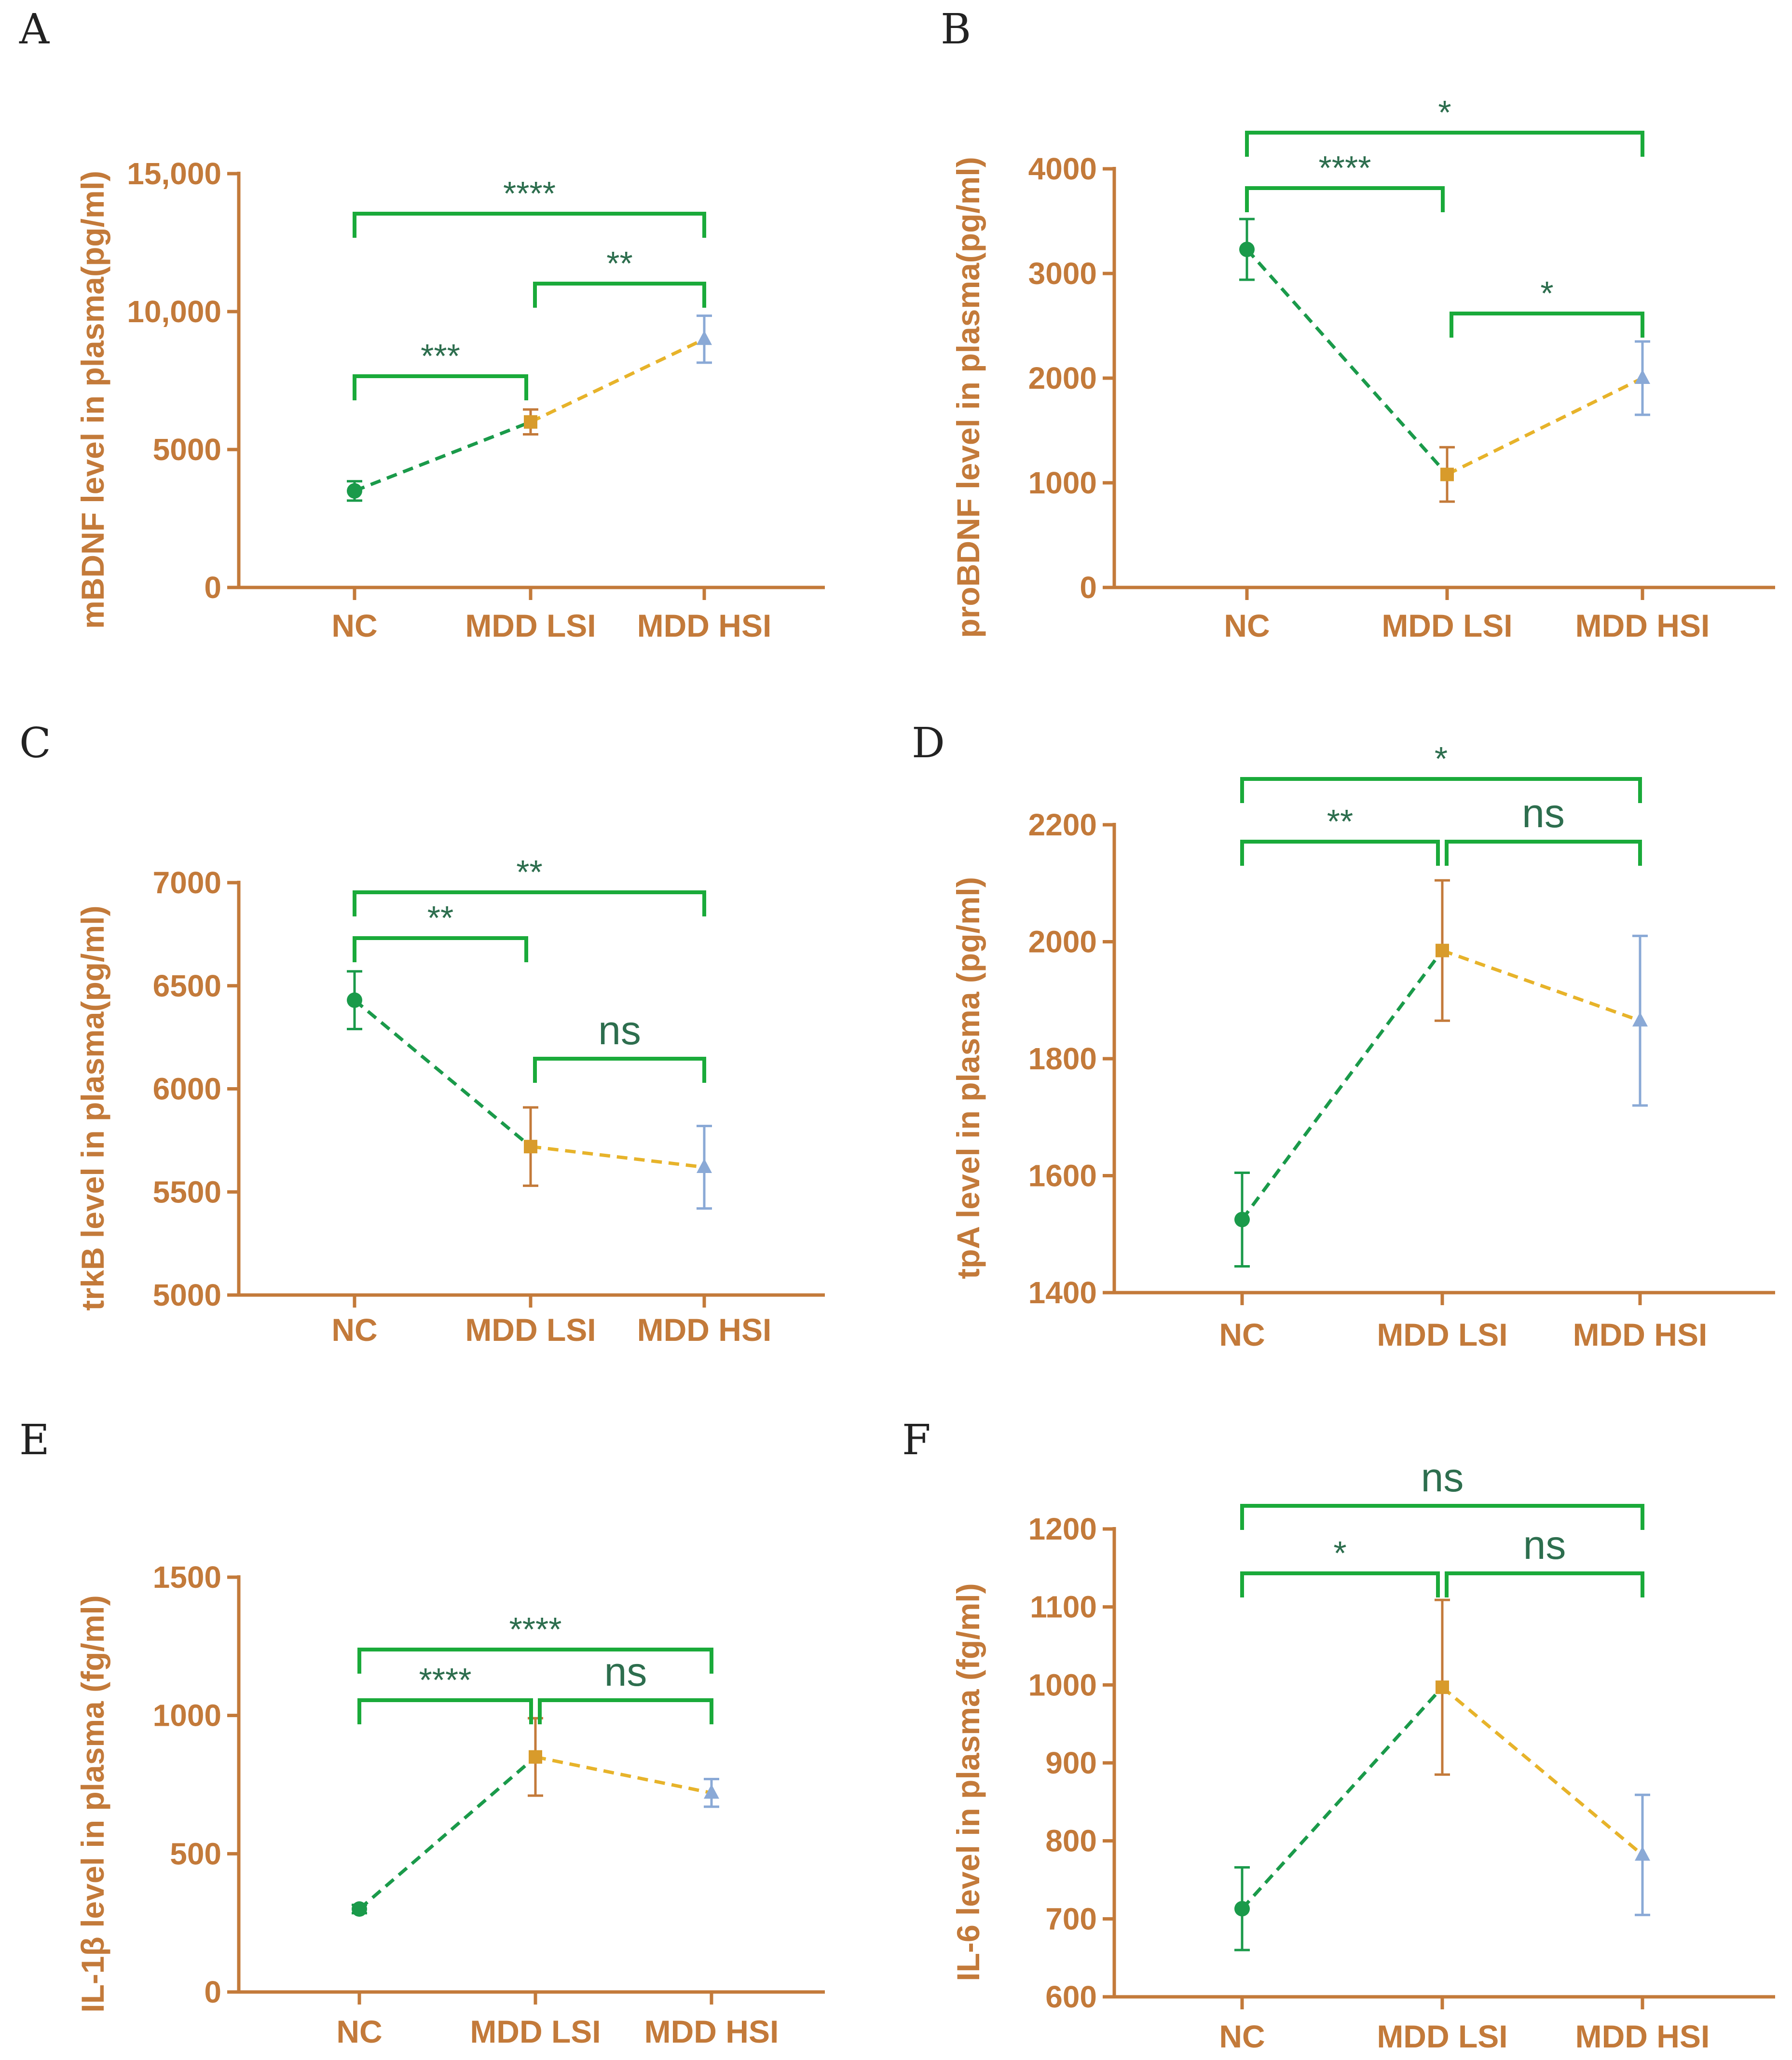 The width and height of the screenshot is (1792, 2060). What do you see at coordinates (187, 986) in the screenshot?
I see `y-tick-label: 6500` at bounding box center [187, 986].